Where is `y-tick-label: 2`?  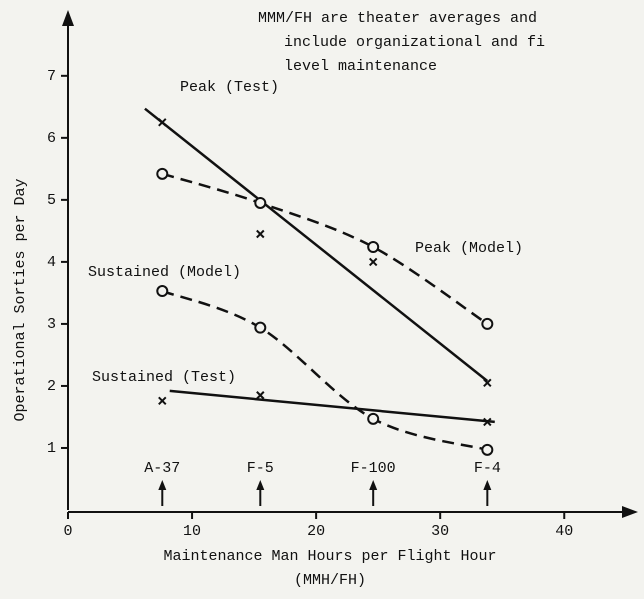 y-tick-label: 2 is located at coordinates (51, 386).